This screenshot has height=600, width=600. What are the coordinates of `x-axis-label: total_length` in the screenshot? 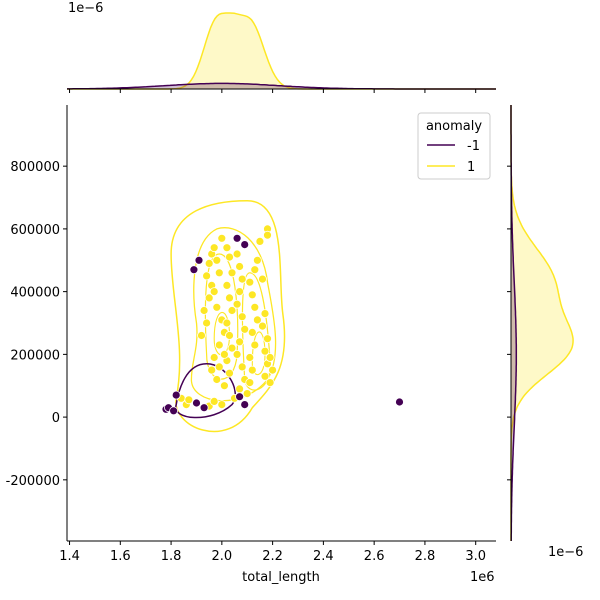 It's located at (281, 577).